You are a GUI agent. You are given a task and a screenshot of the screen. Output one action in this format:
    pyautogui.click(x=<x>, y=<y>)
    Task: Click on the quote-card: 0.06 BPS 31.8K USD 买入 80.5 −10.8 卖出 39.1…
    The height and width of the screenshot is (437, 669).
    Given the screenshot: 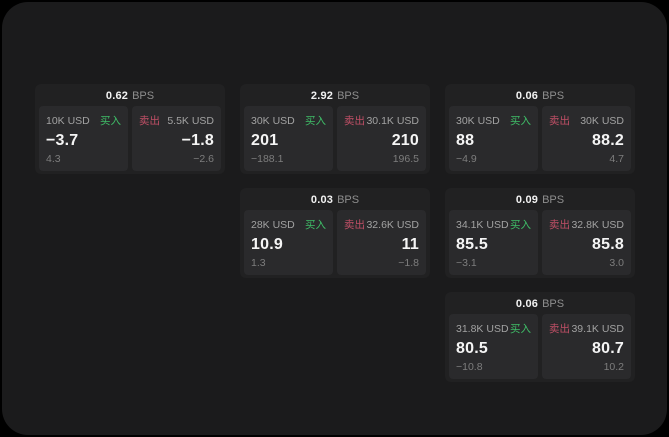 What is the action you would take?
    pyautogui.click(x=540, y=337)
    